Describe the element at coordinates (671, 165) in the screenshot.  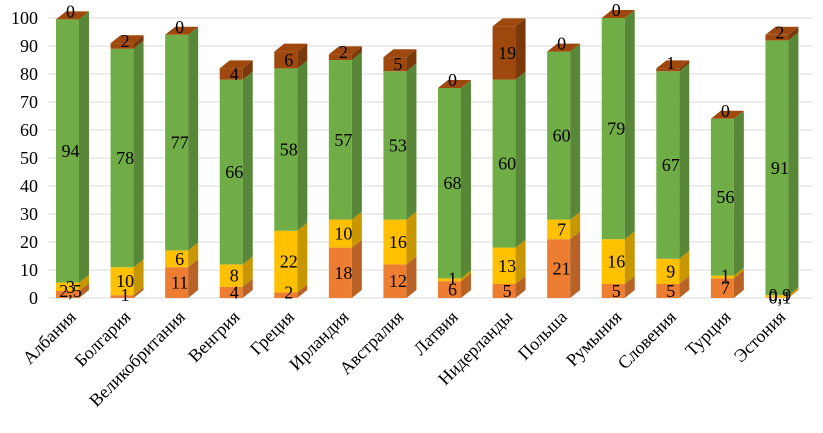
I see `data-label: 67` at that location.